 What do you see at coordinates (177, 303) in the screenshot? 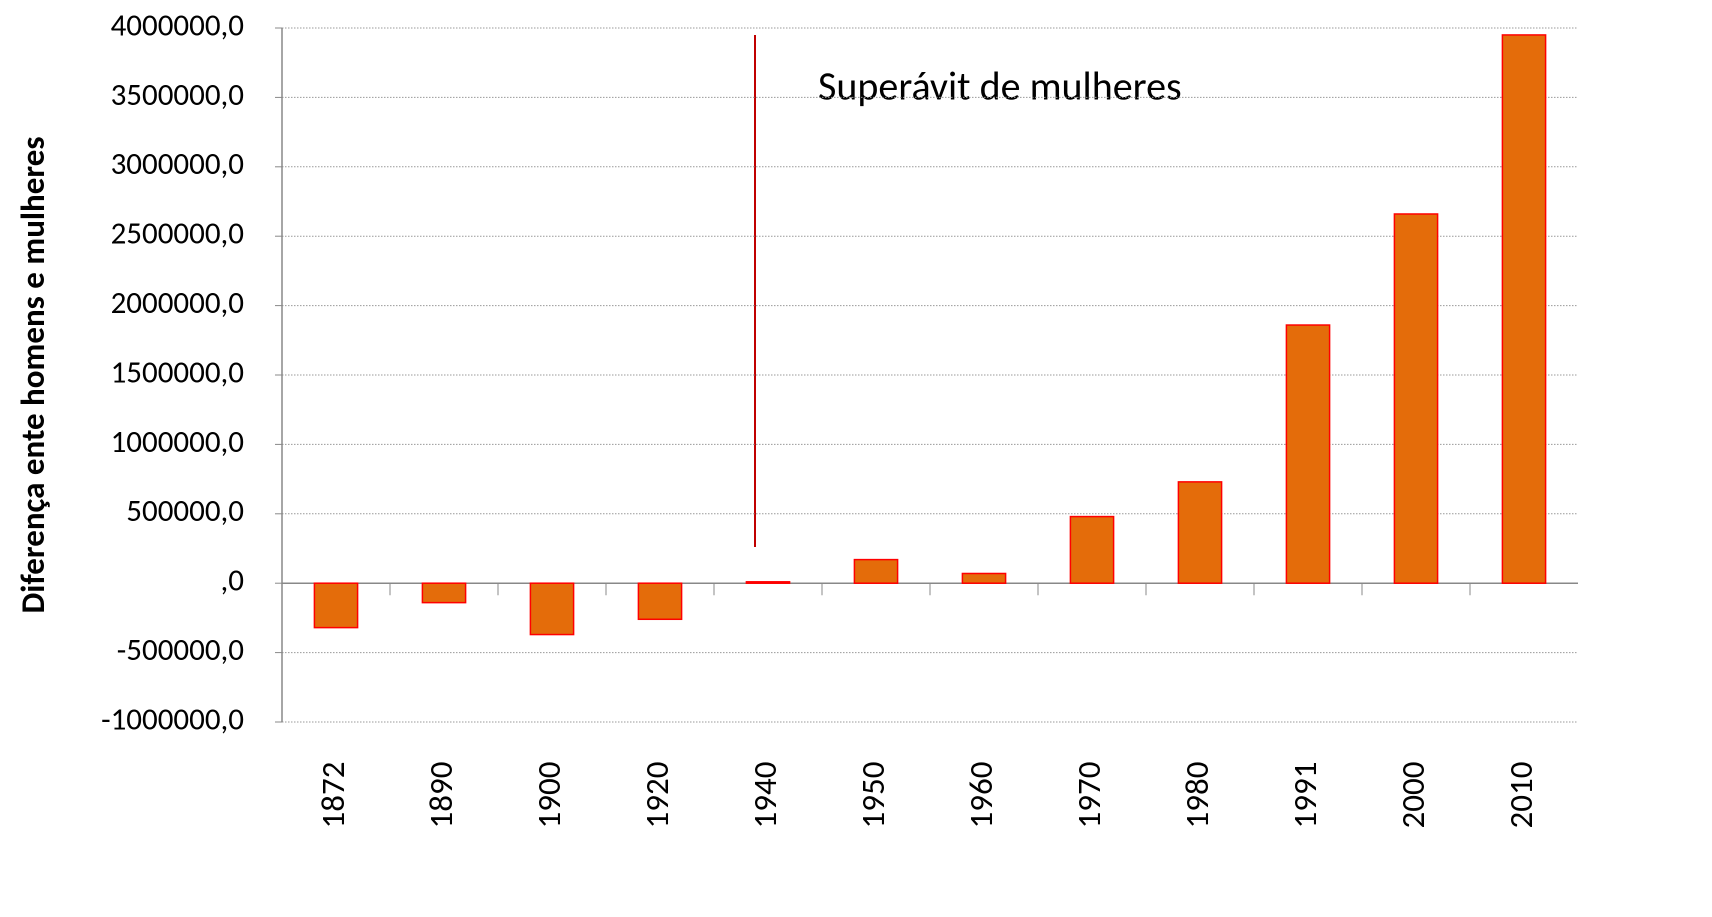
I see `y-tick-label: 2000000,0` at bounding box center [177, 303].